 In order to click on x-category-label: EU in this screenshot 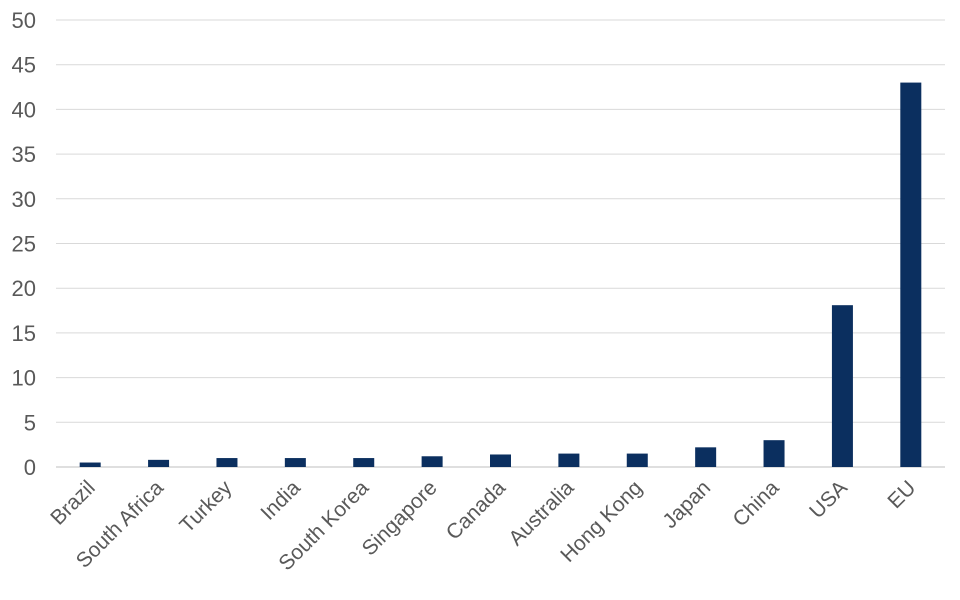, I will do `click(901, 494)`.